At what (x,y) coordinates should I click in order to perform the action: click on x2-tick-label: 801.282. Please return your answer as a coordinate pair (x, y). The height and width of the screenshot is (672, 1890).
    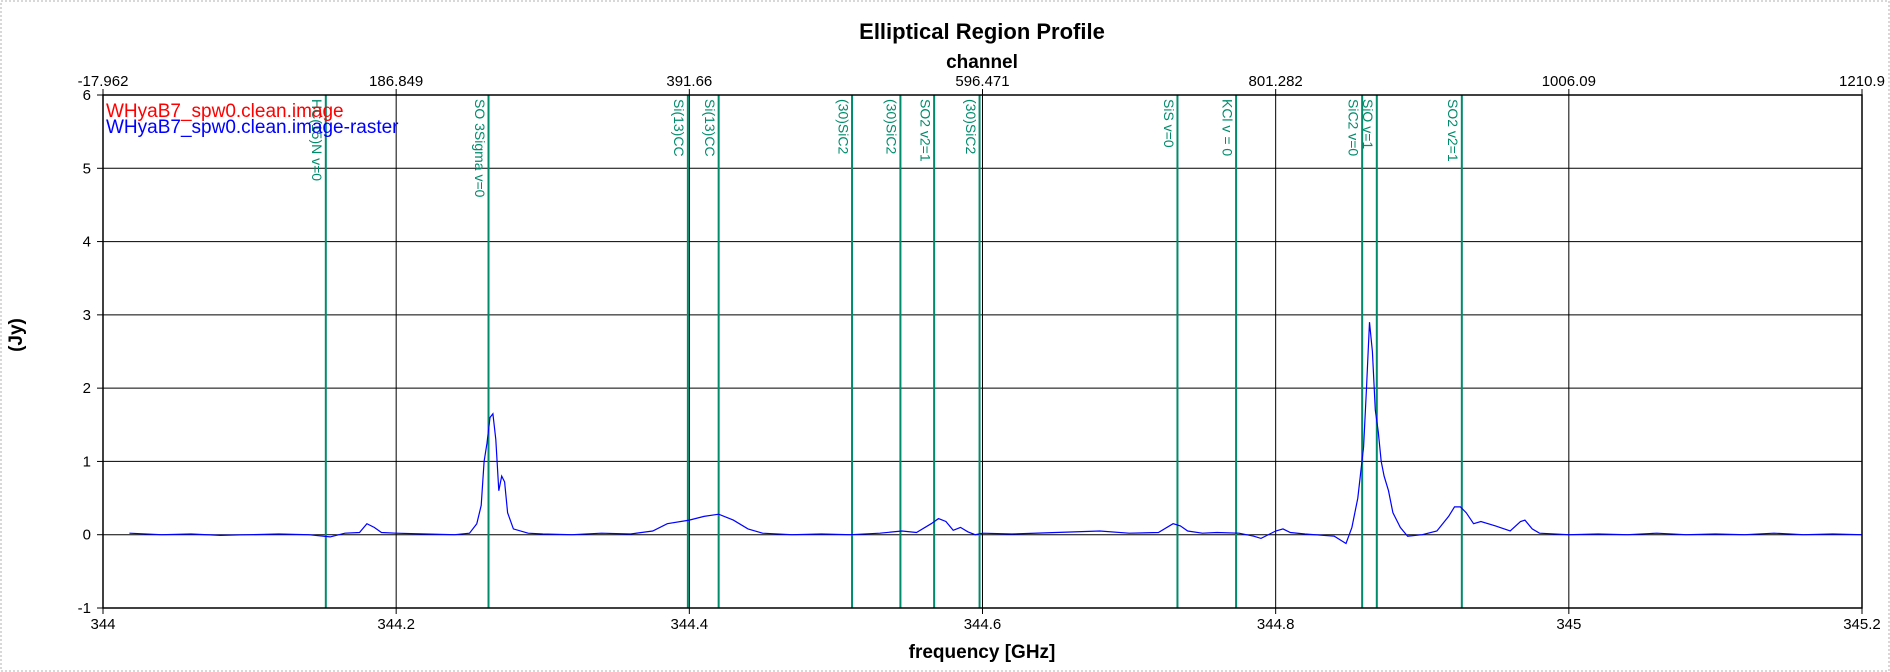
    Looking at the image, I should click on (1276, 81).